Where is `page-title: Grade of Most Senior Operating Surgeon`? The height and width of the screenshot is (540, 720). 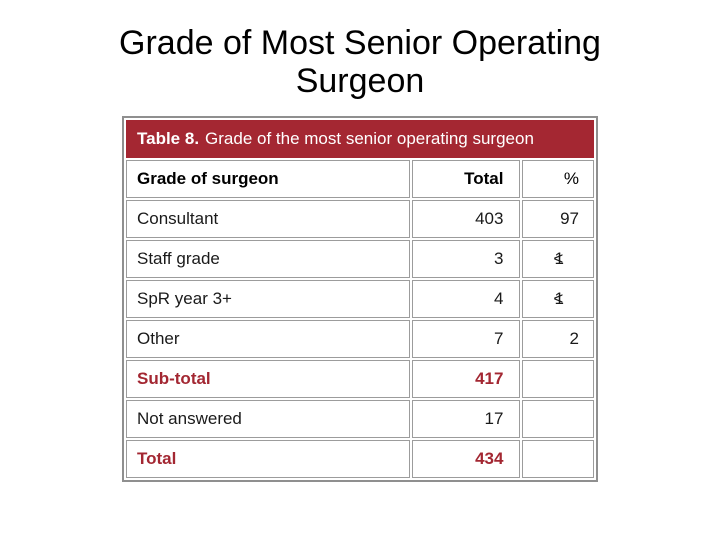 page-title: Grade of Most Senior Operating Surgeon is located at coordinates (360, 62).